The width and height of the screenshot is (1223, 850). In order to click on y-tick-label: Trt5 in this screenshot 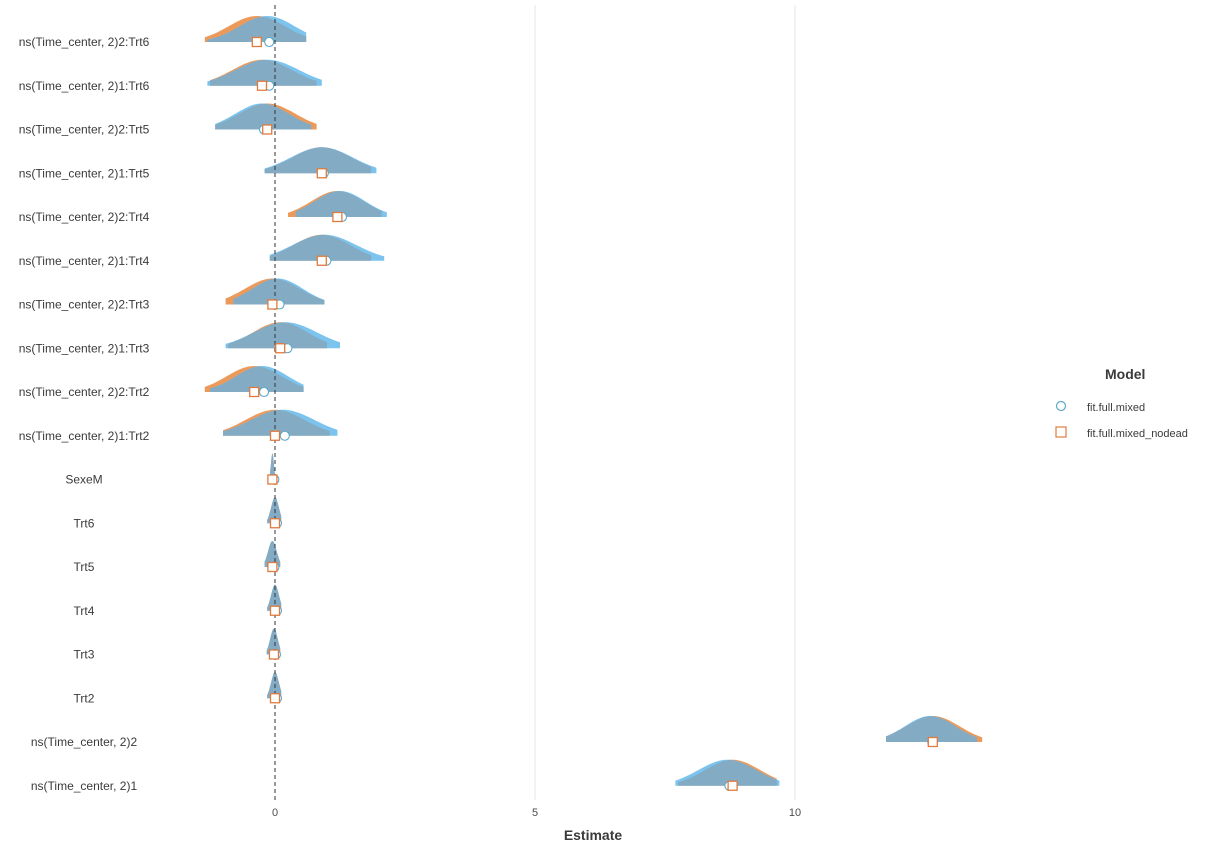, I will do `click(84, 567)`.